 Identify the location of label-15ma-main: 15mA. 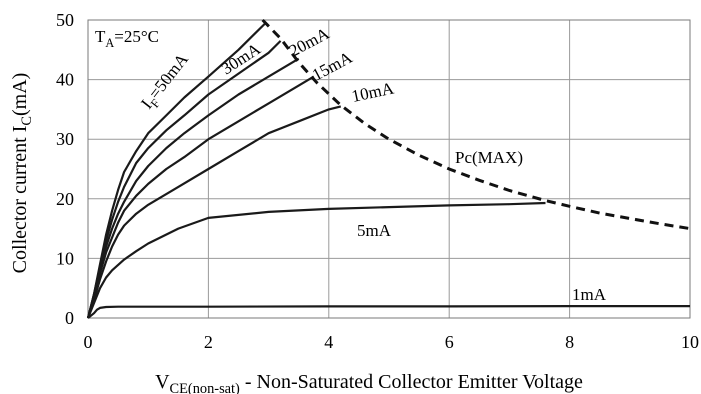
(332, 65).